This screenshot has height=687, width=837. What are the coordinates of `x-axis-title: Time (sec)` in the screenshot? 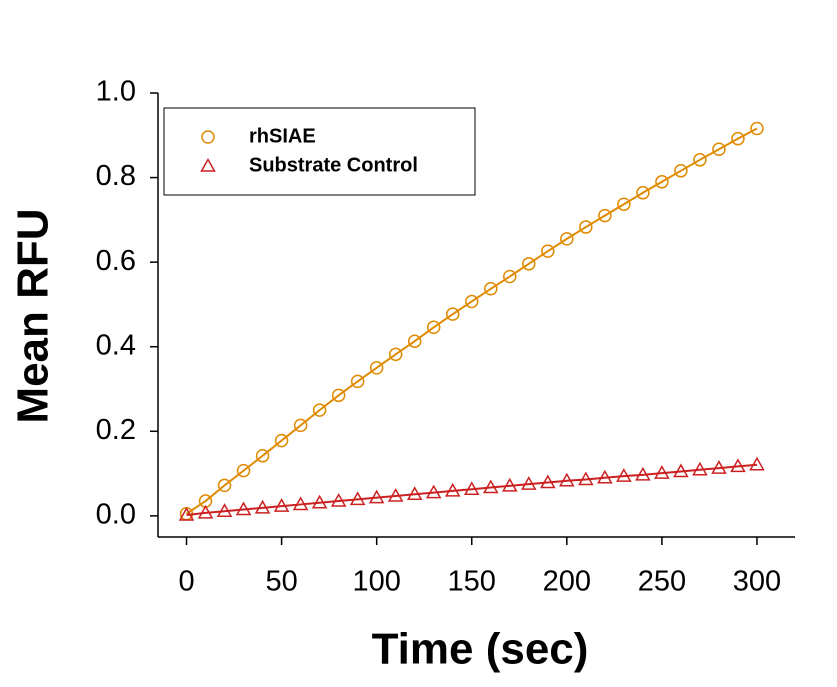 It's located at (480, 649).